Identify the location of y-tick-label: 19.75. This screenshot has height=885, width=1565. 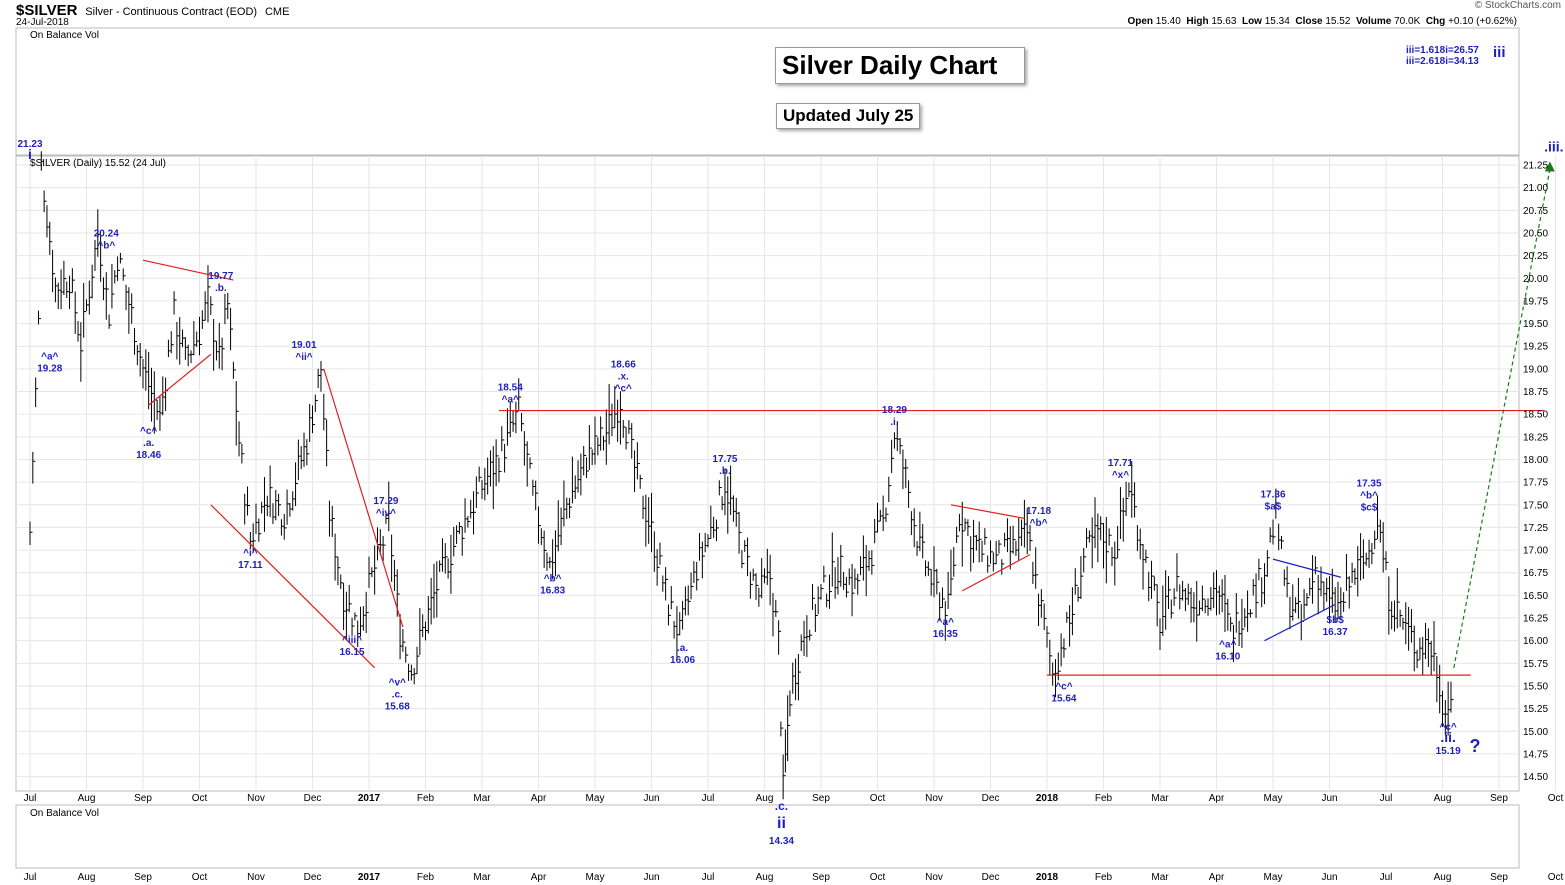
(1535, 301).